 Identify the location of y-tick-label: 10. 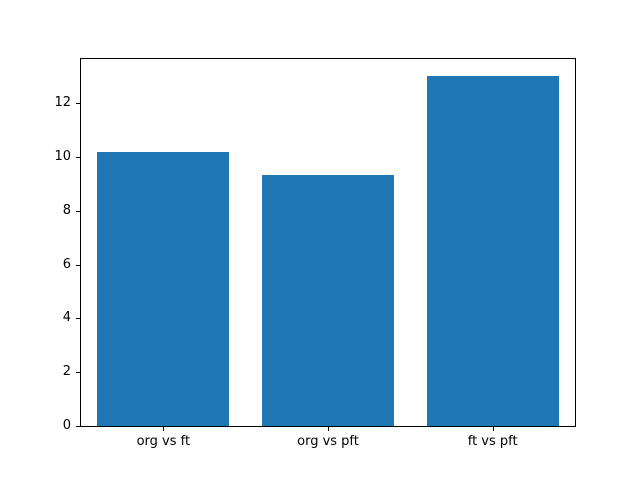
(62, 157).